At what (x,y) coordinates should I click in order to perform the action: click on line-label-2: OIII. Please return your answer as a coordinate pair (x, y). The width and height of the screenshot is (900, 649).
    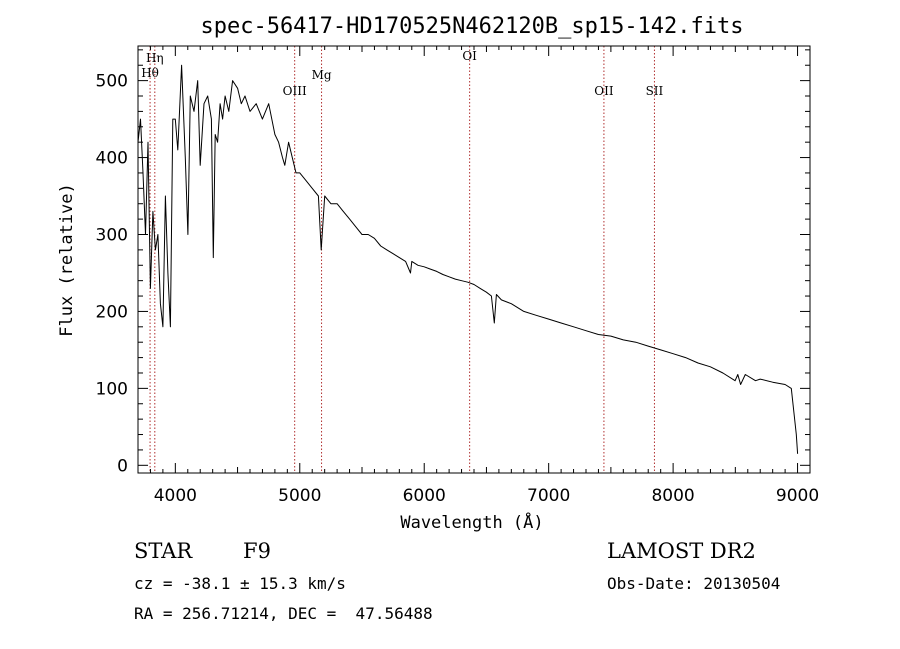
    Looking at the image, I should click on (295, 91).